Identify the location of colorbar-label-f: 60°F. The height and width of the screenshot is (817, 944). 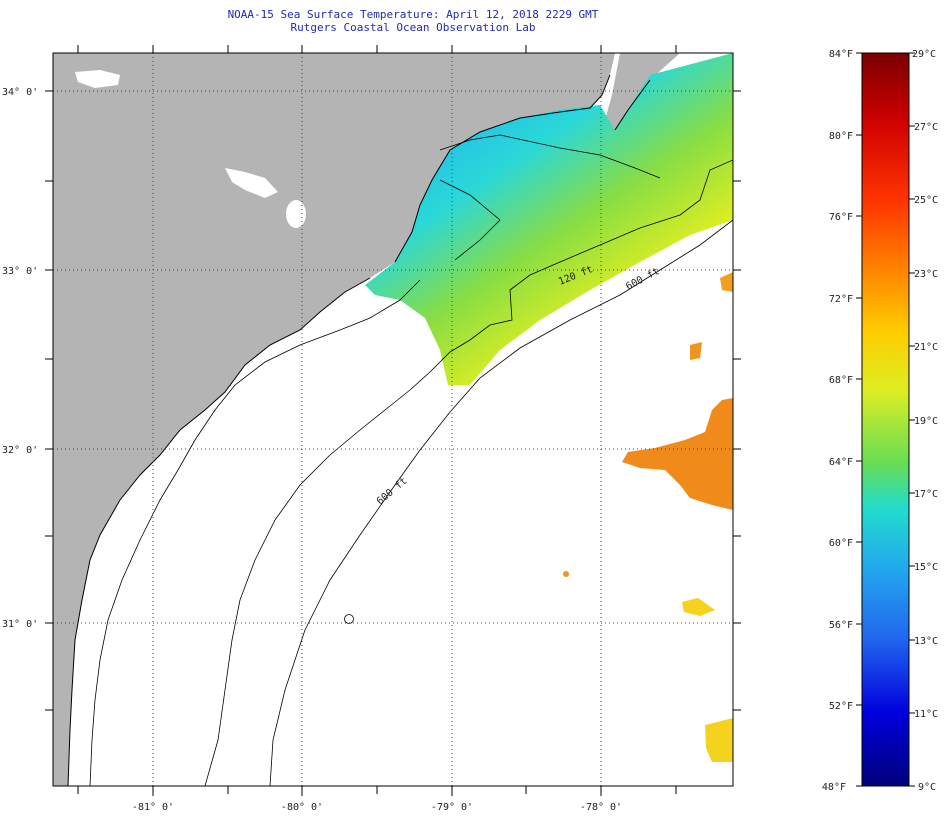
(841, 543).